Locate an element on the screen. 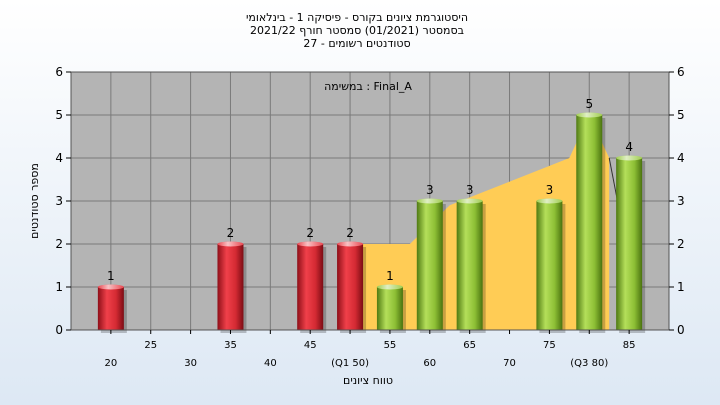 This screenshot has width=720, height=405. x-tick-label: 25 is located at coordinates (150, 345).